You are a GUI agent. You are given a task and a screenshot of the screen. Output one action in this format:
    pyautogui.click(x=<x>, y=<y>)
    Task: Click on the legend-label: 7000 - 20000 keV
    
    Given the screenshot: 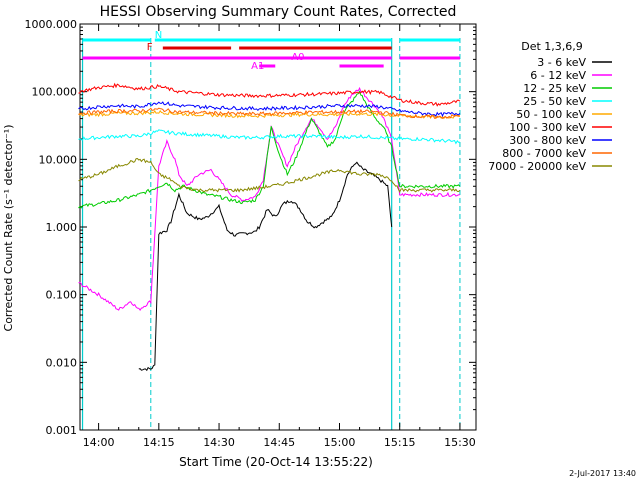 What is the action you would take?
    pyautogui.click(x=537, y=166)
    